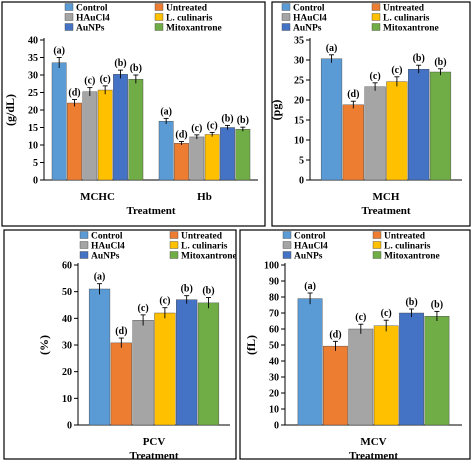 The image size is (474, 466). Describe the element at coordinates (274, 394) in the screenshot. I see `y-tick-label: 20` at that location.